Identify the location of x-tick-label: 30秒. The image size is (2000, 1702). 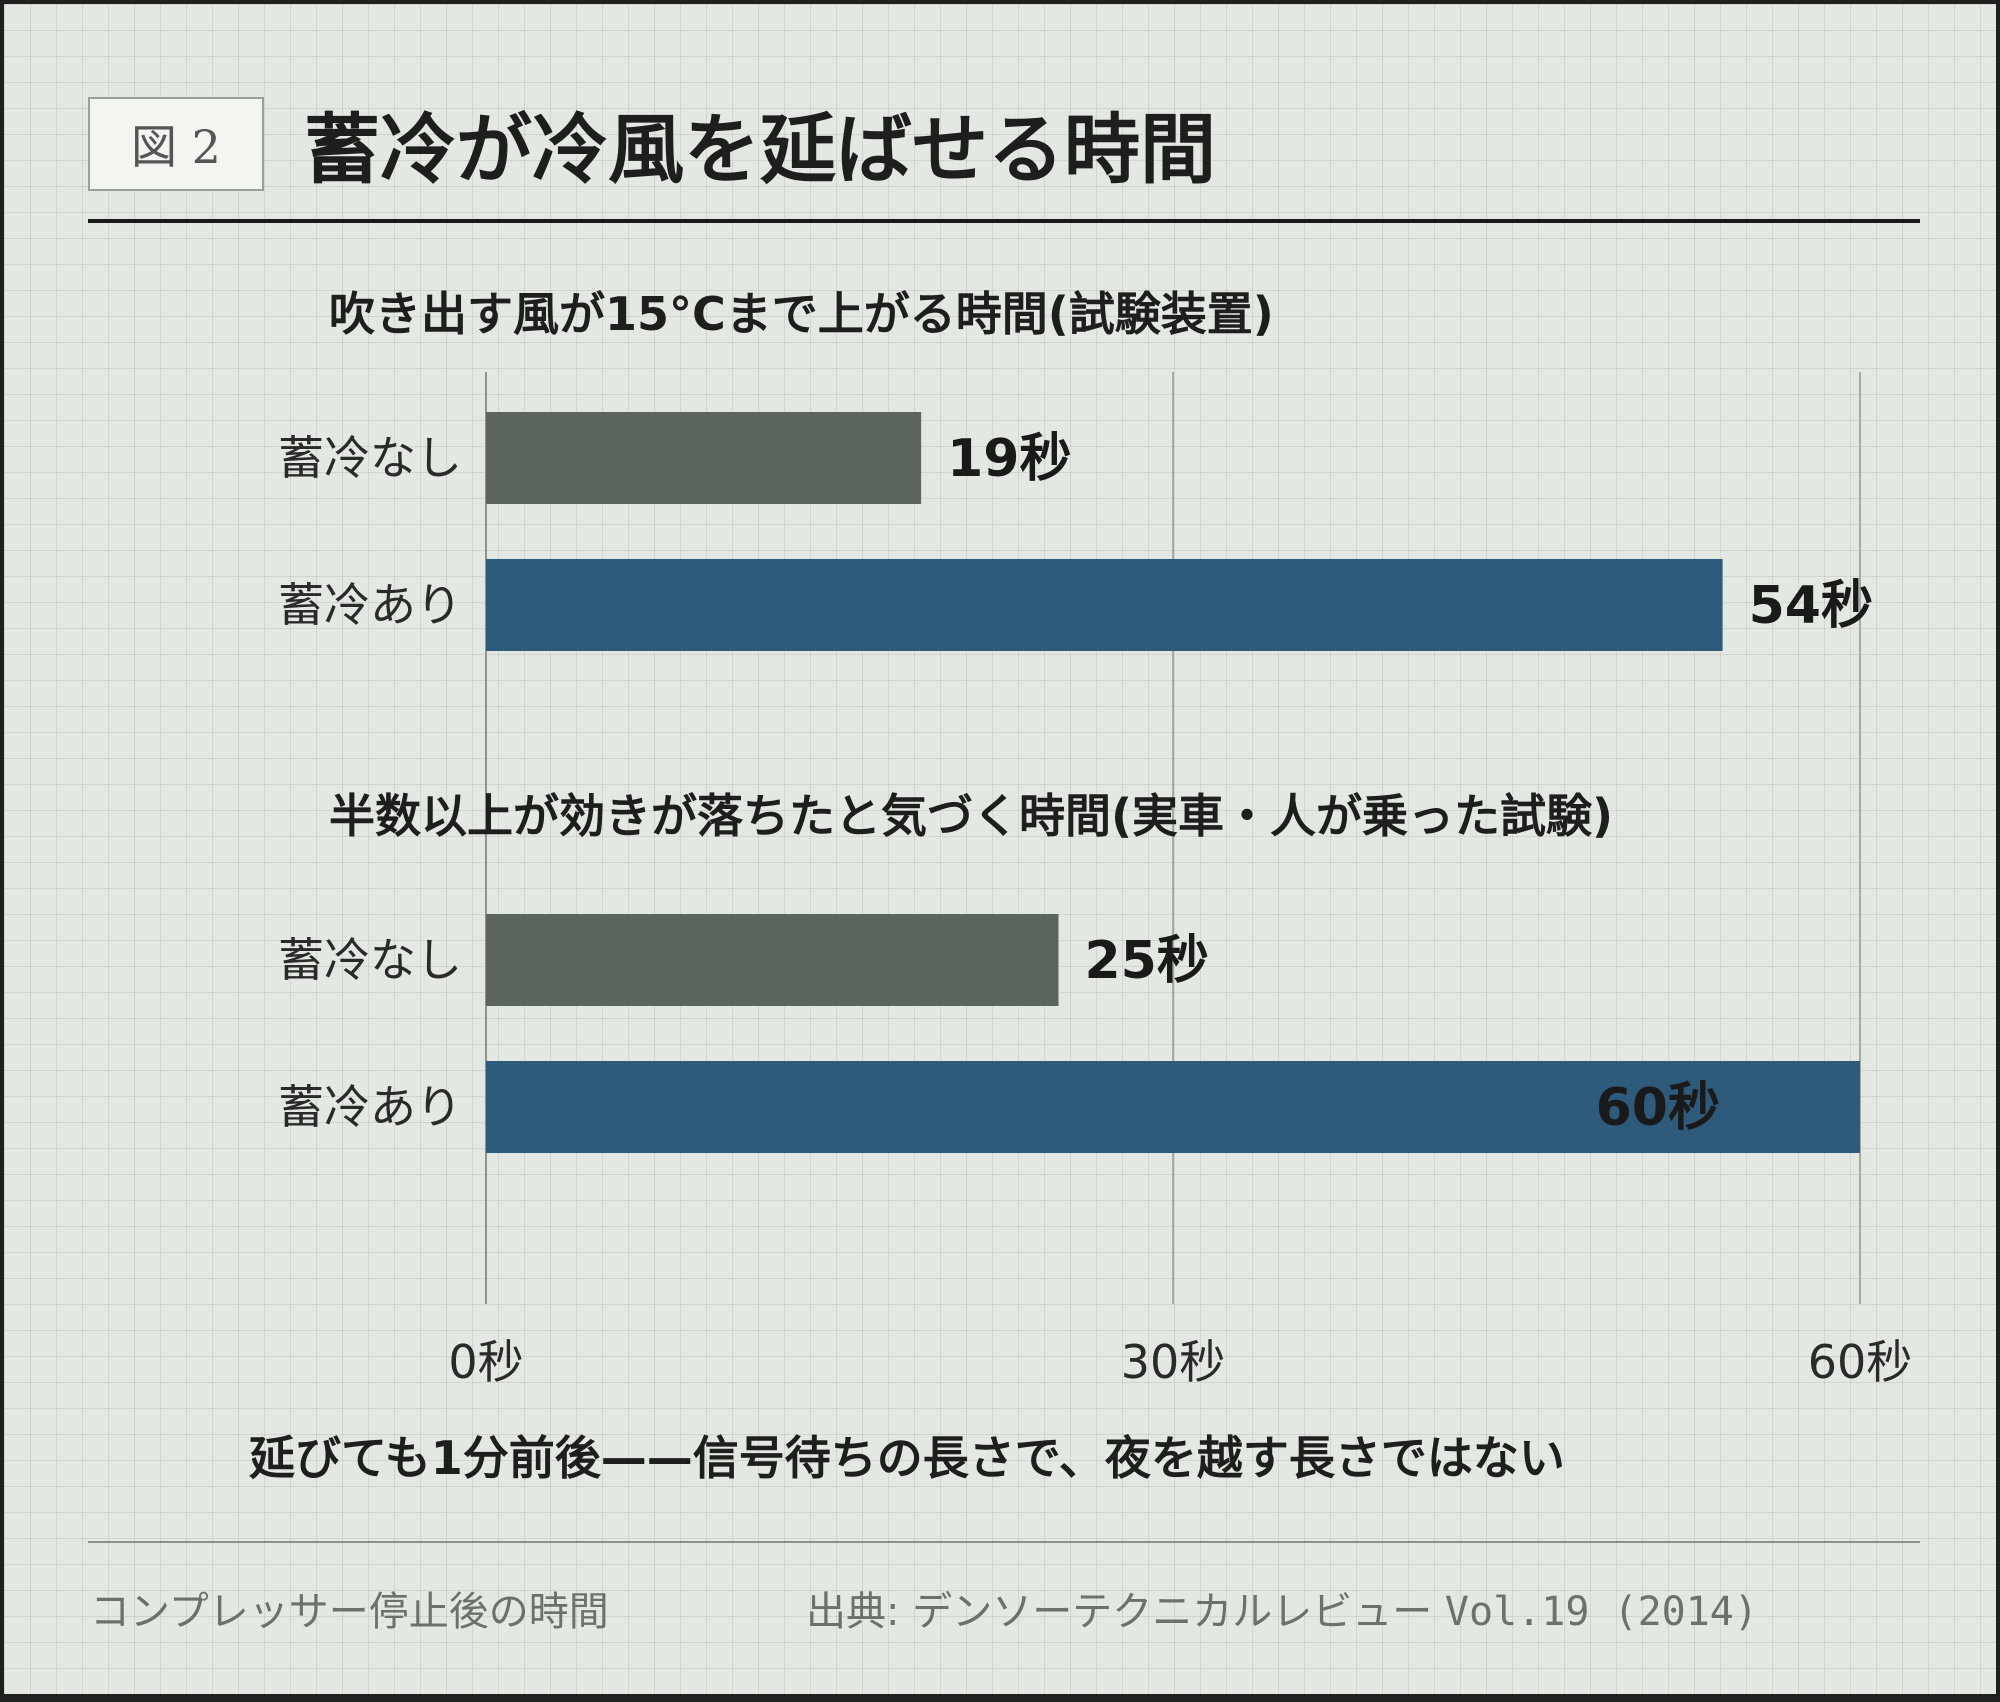
(1173, 1362).